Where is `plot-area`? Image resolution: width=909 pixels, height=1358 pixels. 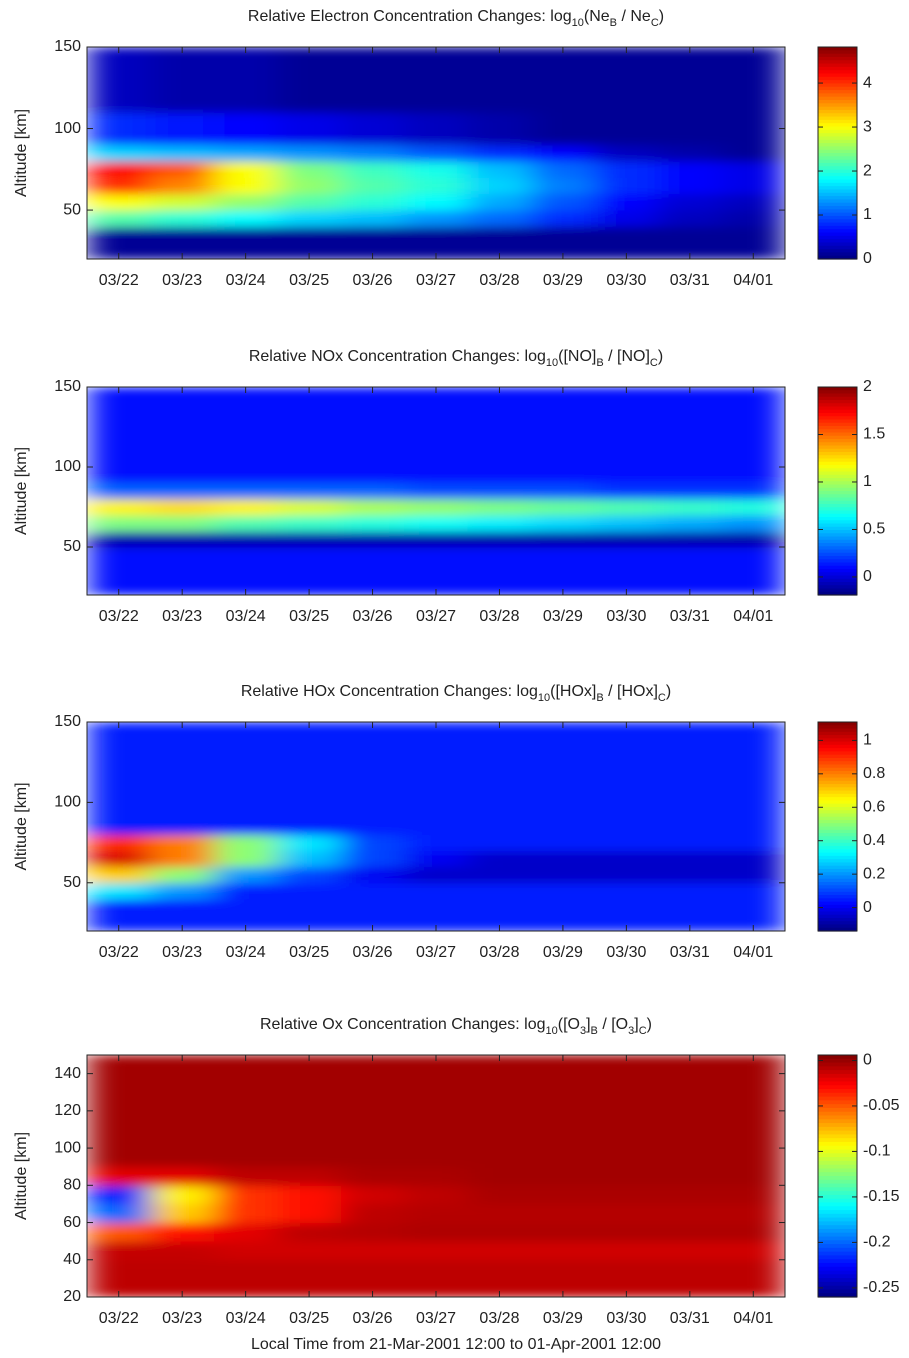
plot-area is located at coordinates (436, 491).